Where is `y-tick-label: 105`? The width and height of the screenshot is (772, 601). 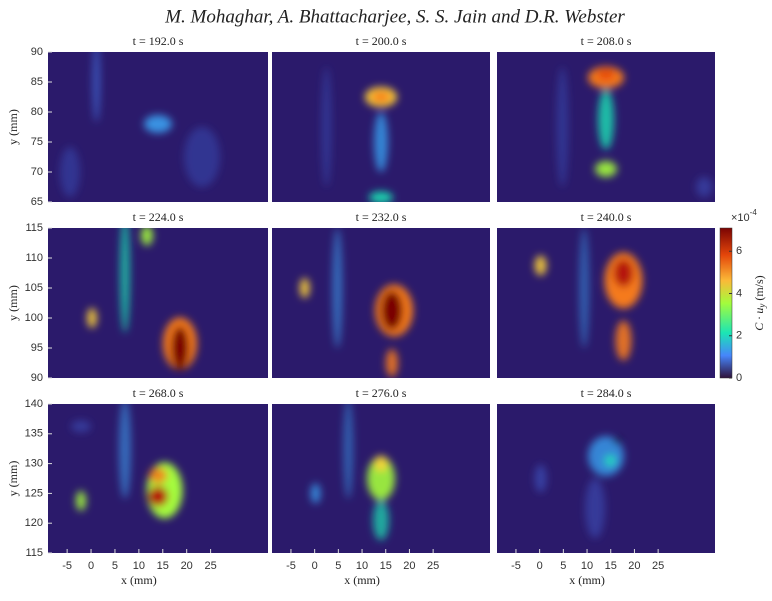 y-tick-label: 105 is located at coordinates (34, 288).